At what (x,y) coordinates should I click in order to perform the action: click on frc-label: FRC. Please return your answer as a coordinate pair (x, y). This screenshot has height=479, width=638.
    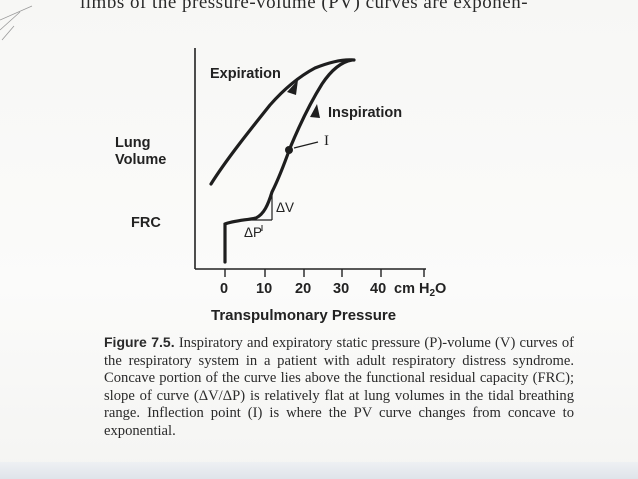
    Looking at the image, I should click on (146, 223).